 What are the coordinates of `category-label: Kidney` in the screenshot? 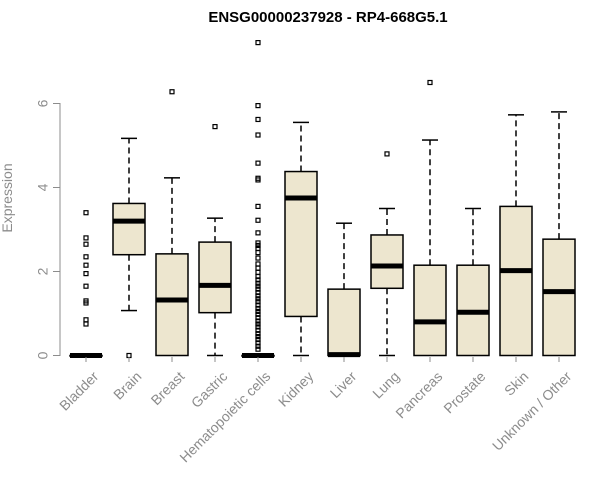 It's located at (296, 389).